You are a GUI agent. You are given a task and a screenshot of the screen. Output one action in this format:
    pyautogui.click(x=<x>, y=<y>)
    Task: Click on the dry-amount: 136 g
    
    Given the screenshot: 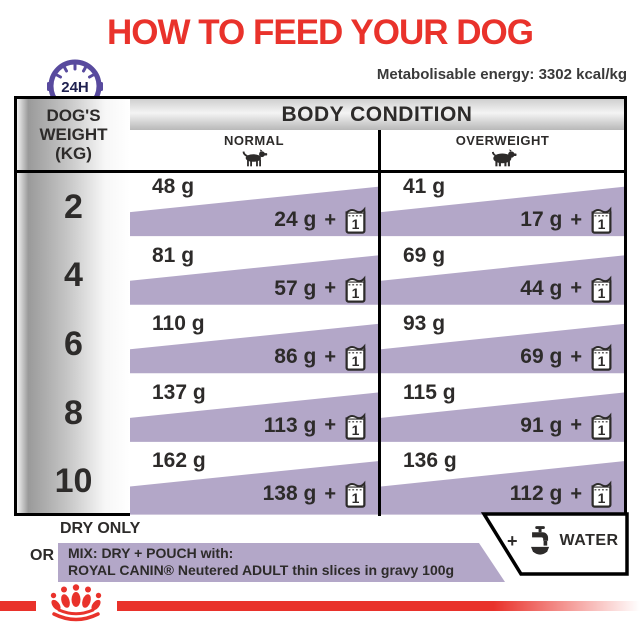 What is the action you would take?
    pyautogui.click(x=430, y=461)
    